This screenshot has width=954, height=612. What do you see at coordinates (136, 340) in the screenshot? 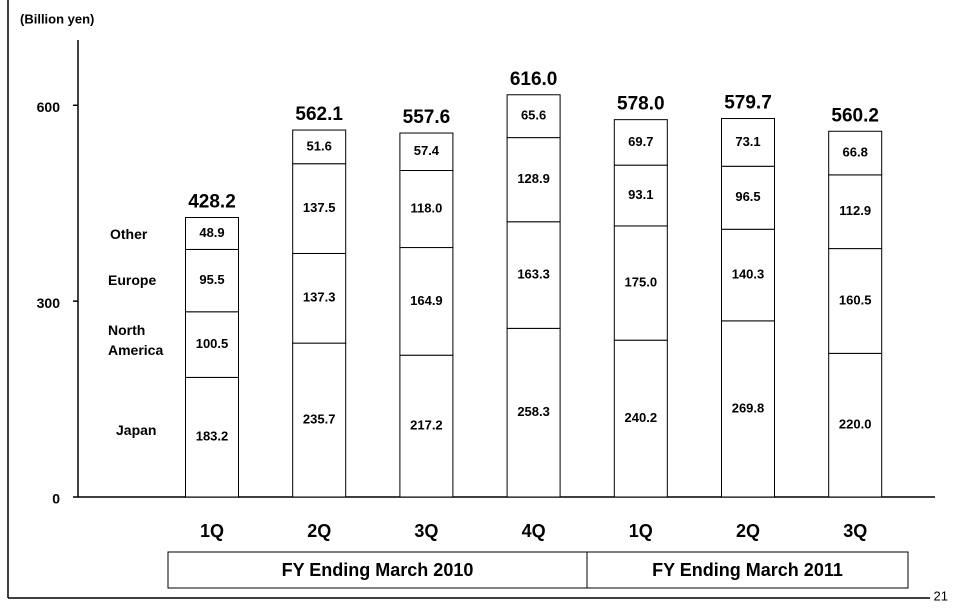
I see `series-label: North America` at bounding box center [136, 340].